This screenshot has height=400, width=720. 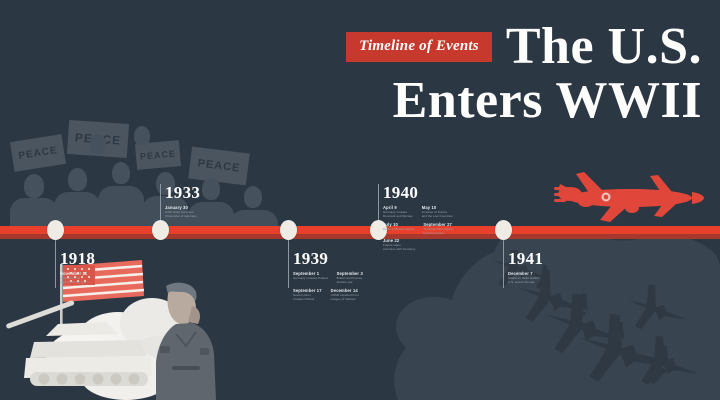 I want to click on marker-date-body: Germany invades Poland, so click(x=310, y=278).